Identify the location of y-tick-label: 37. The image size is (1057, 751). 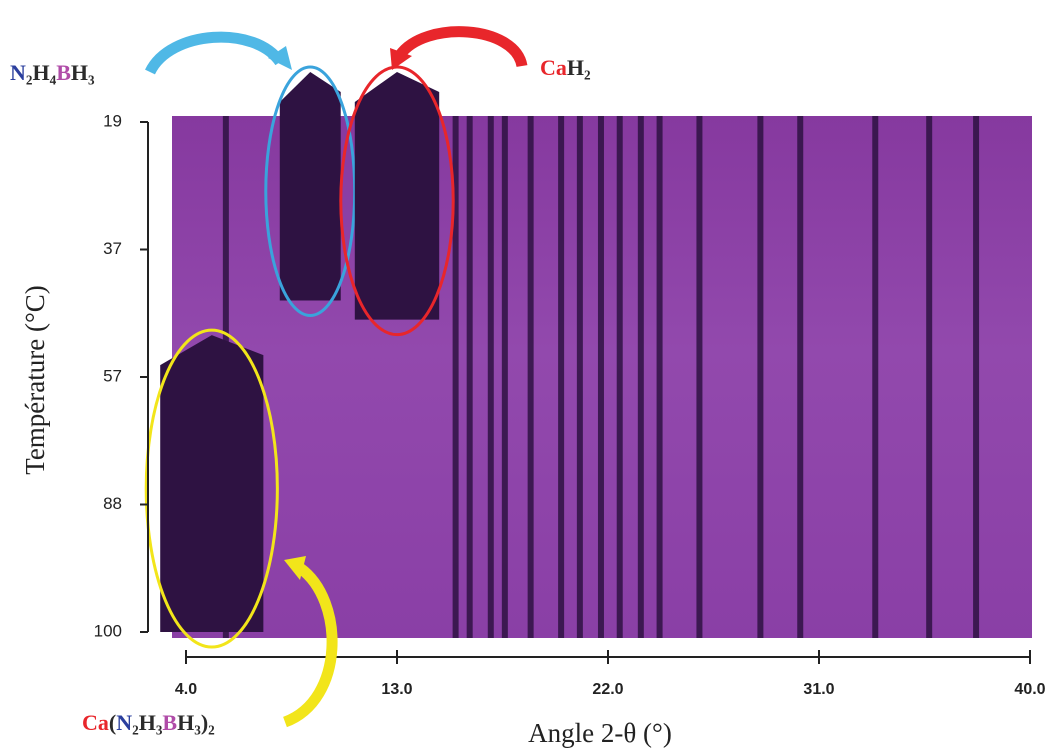
(112, 248).